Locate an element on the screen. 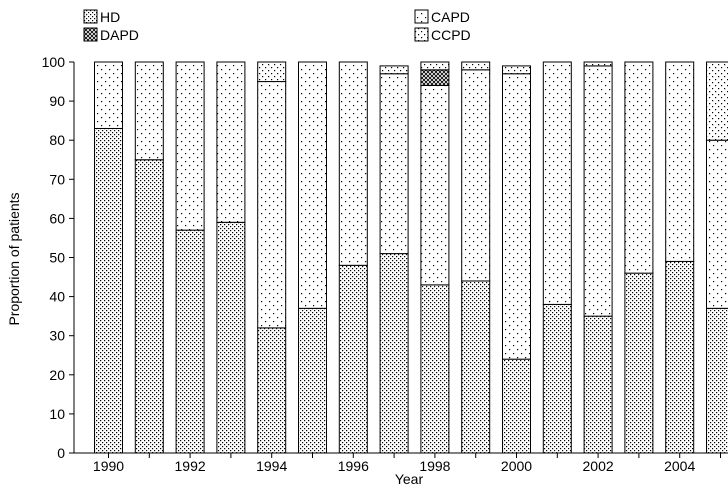 The width and height of the screenshot is (728, 485). bar-1996-capd is located at coordinates (353, 163).